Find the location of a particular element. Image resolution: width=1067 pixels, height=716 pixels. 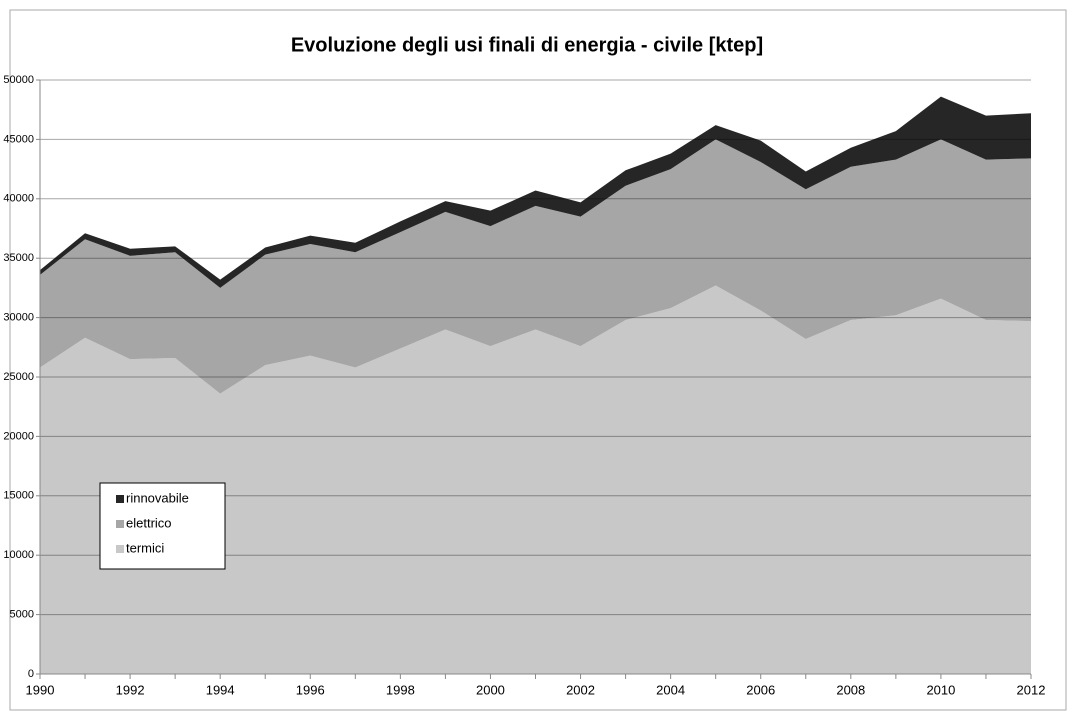

x-tick-label: 2002 is located at coordinates (580, 689).